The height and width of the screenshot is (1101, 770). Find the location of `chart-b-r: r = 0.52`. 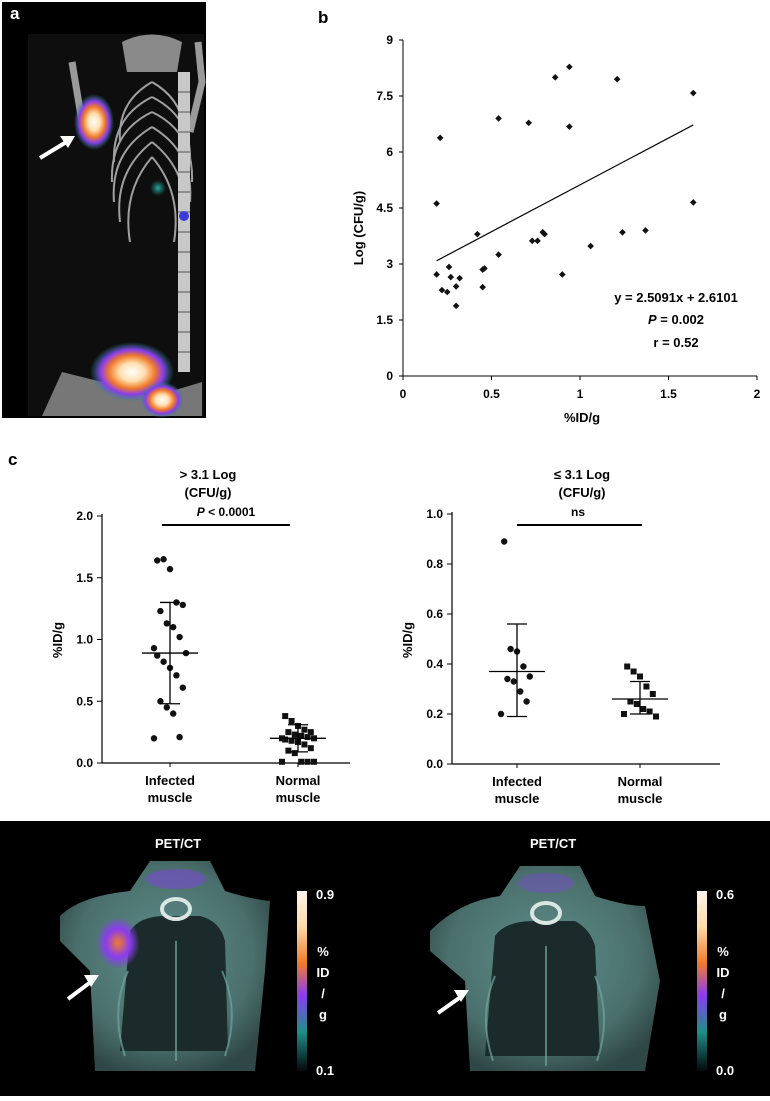

chart-b-r: r = 0.52 is located at coordinates (675, 342).